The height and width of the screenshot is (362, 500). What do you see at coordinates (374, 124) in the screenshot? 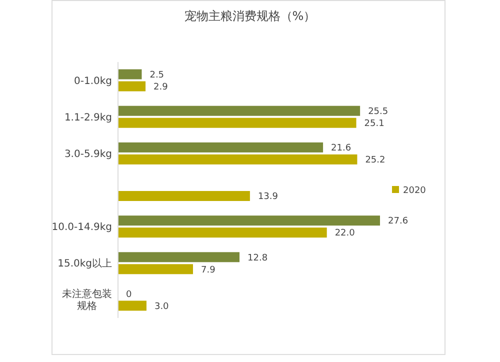
I see `data-label: 25.1` at bounding box center [374, 124].